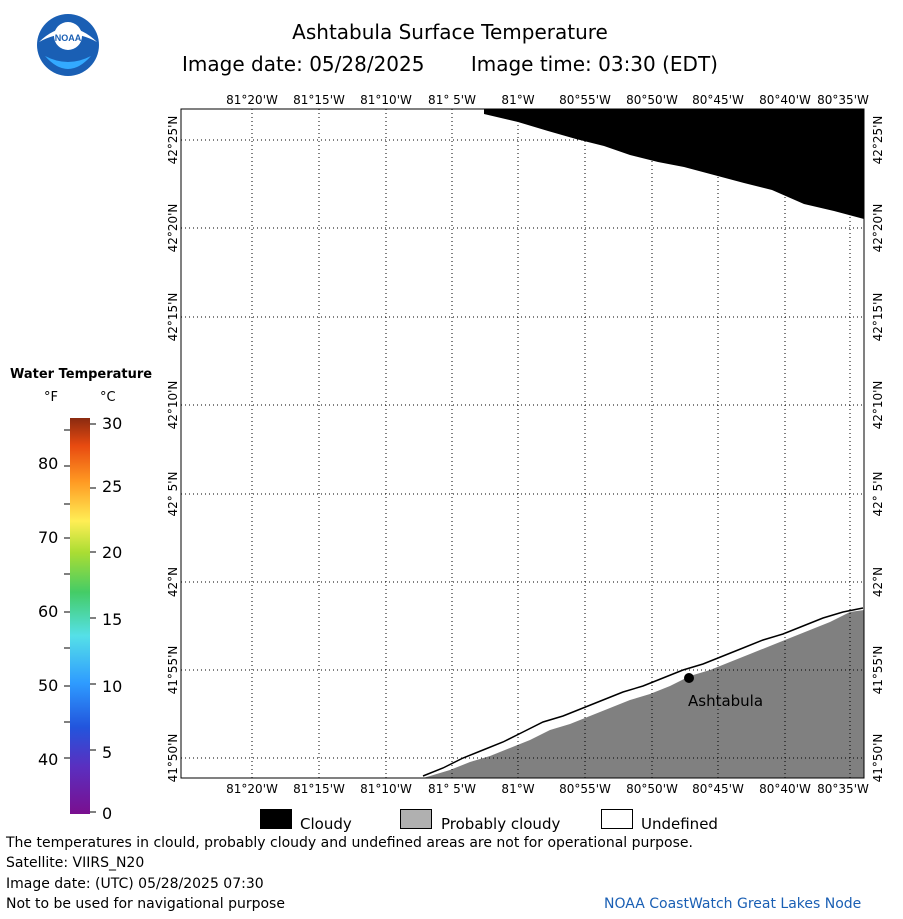 The height and width of the screenshot is (919, 903). Describe the element at coordinates (75, 863) in the screenshot. I see `footer-satellite: Satellite: VIIRS_N20` at that location.